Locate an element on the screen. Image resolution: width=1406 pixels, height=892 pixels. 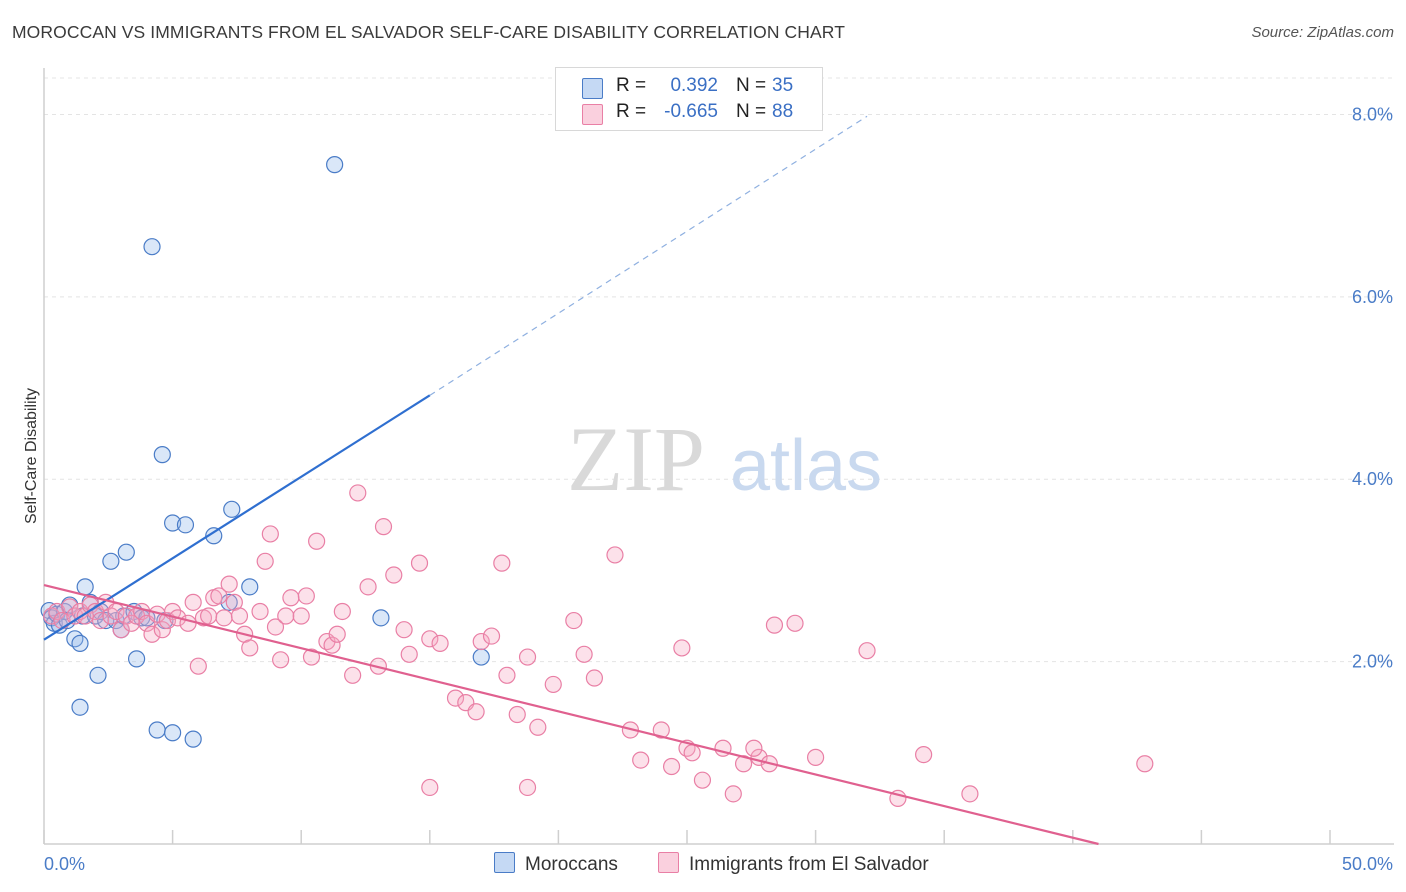
legend-label: Moroccans is located at coordinates (571, 864).